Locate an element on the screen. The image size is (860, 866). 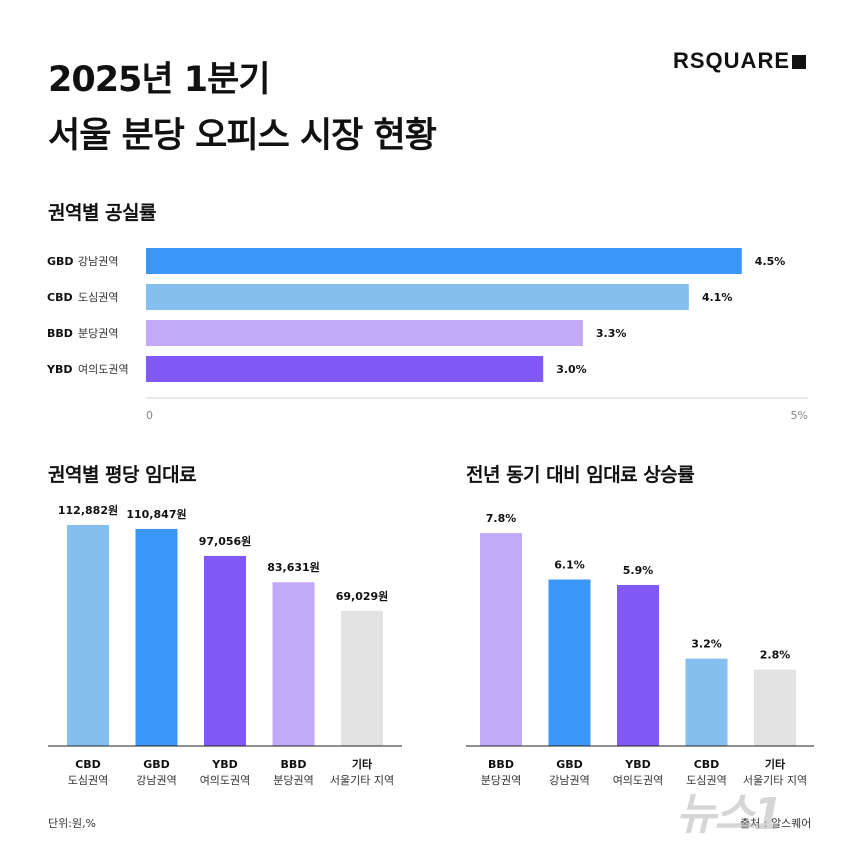
source-note: 출처 : 알스퀘어 is located at coordinates (776, 823).